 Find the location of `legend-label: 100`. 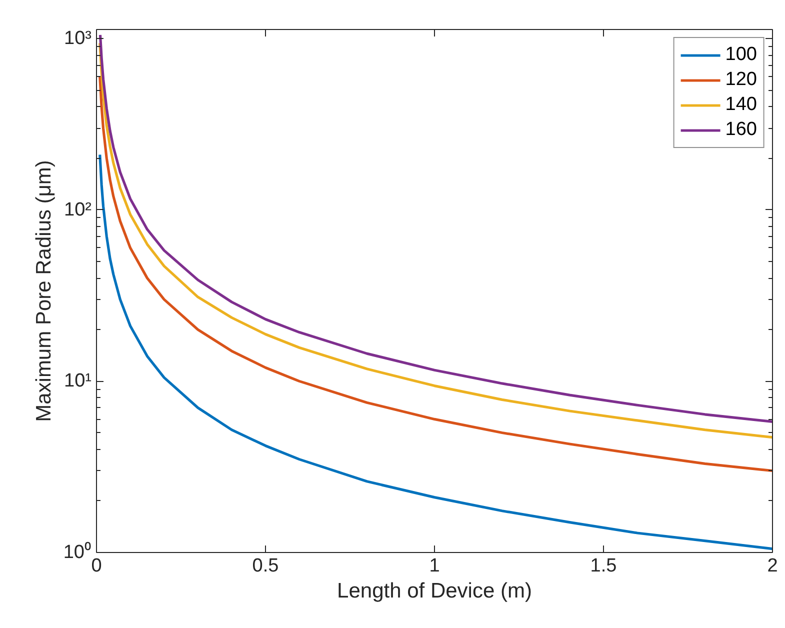

legend-label: 100 is located at coordinates (741, 55).